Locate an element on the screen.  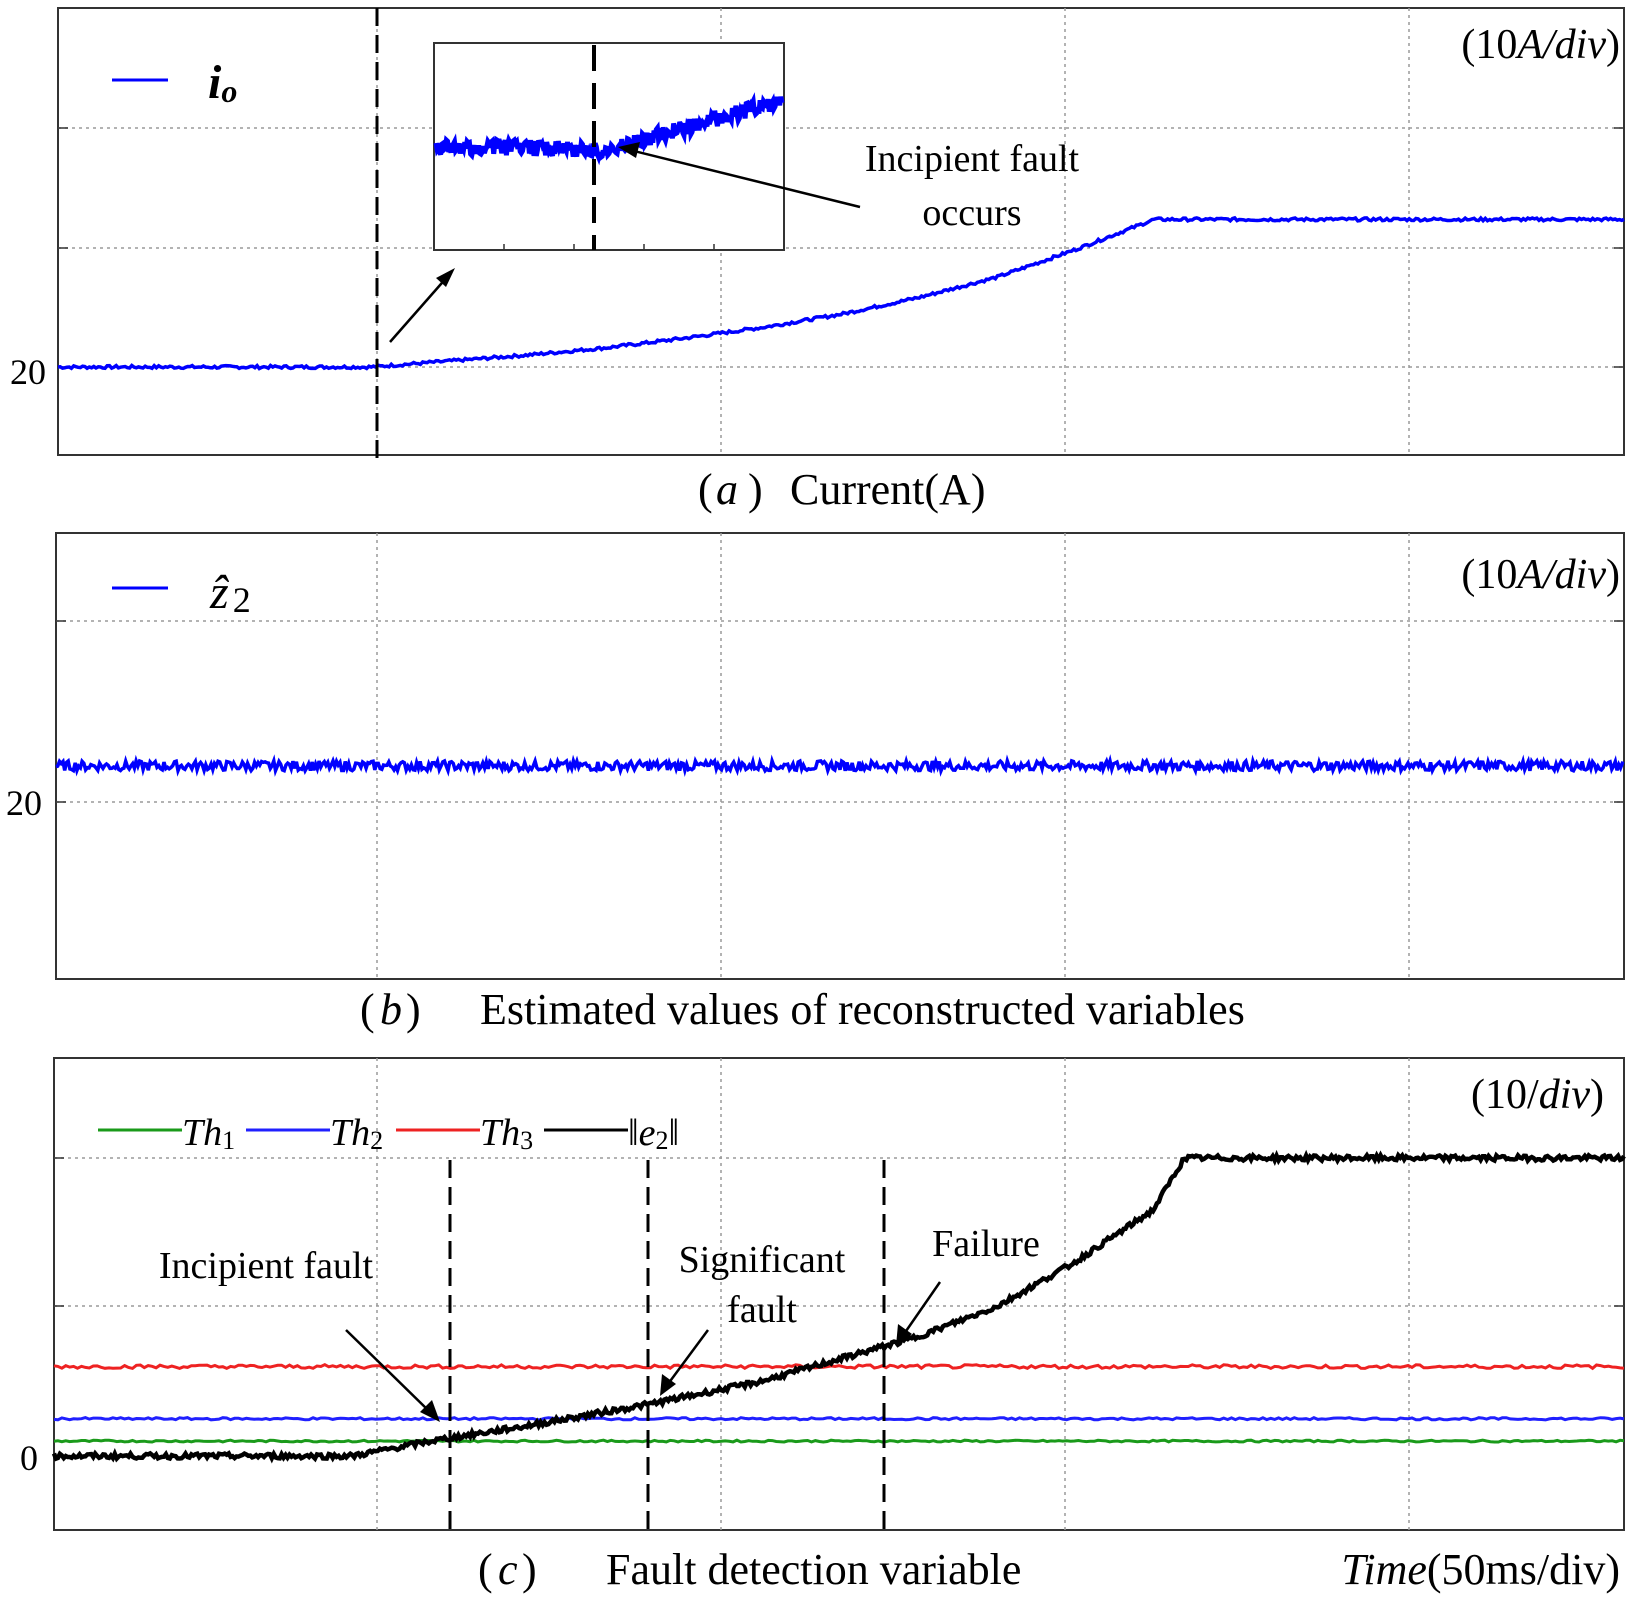
panel-c-scale-label: (10/div) is located at coordinates (1537, 1095).